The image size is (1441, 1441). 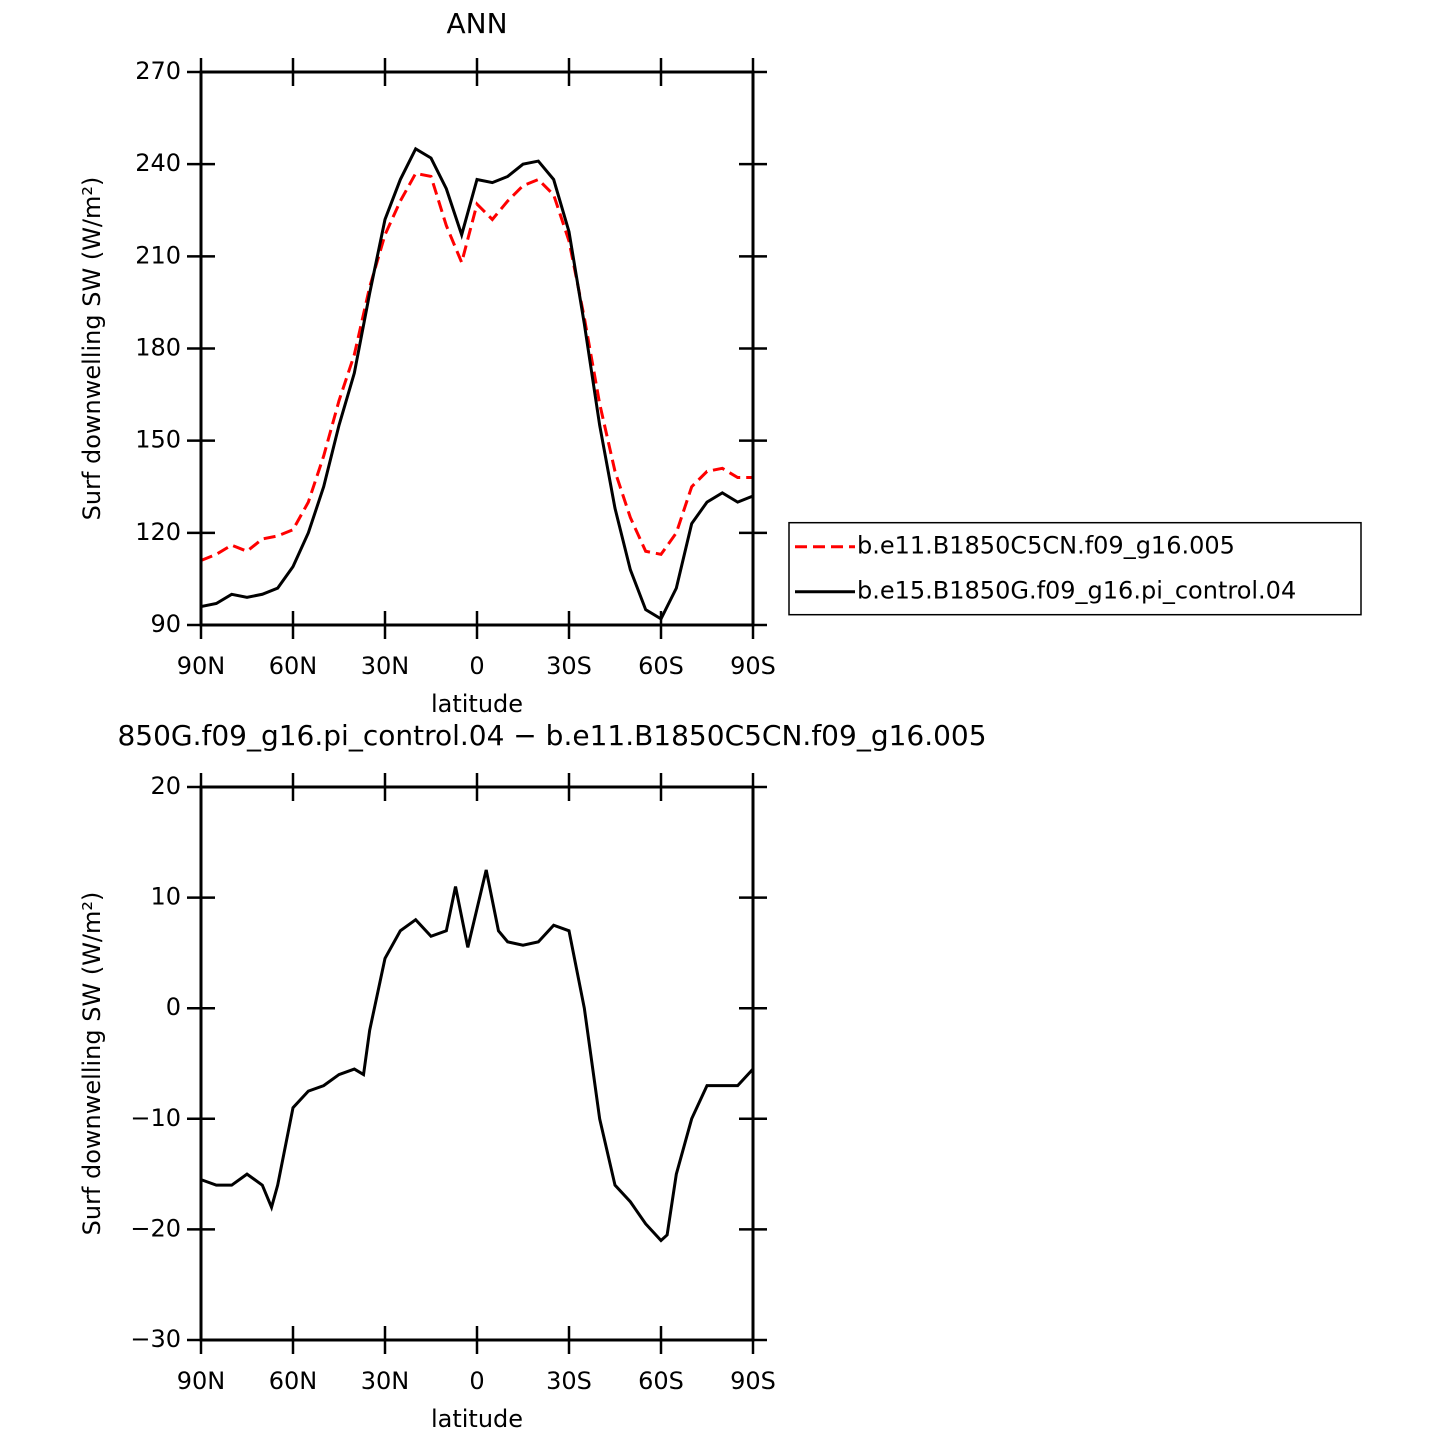 What do you see at coordinates (155, 1118) in the screenshot?
I see `y-tick-label: −10` at bounding box center [155, 1118].